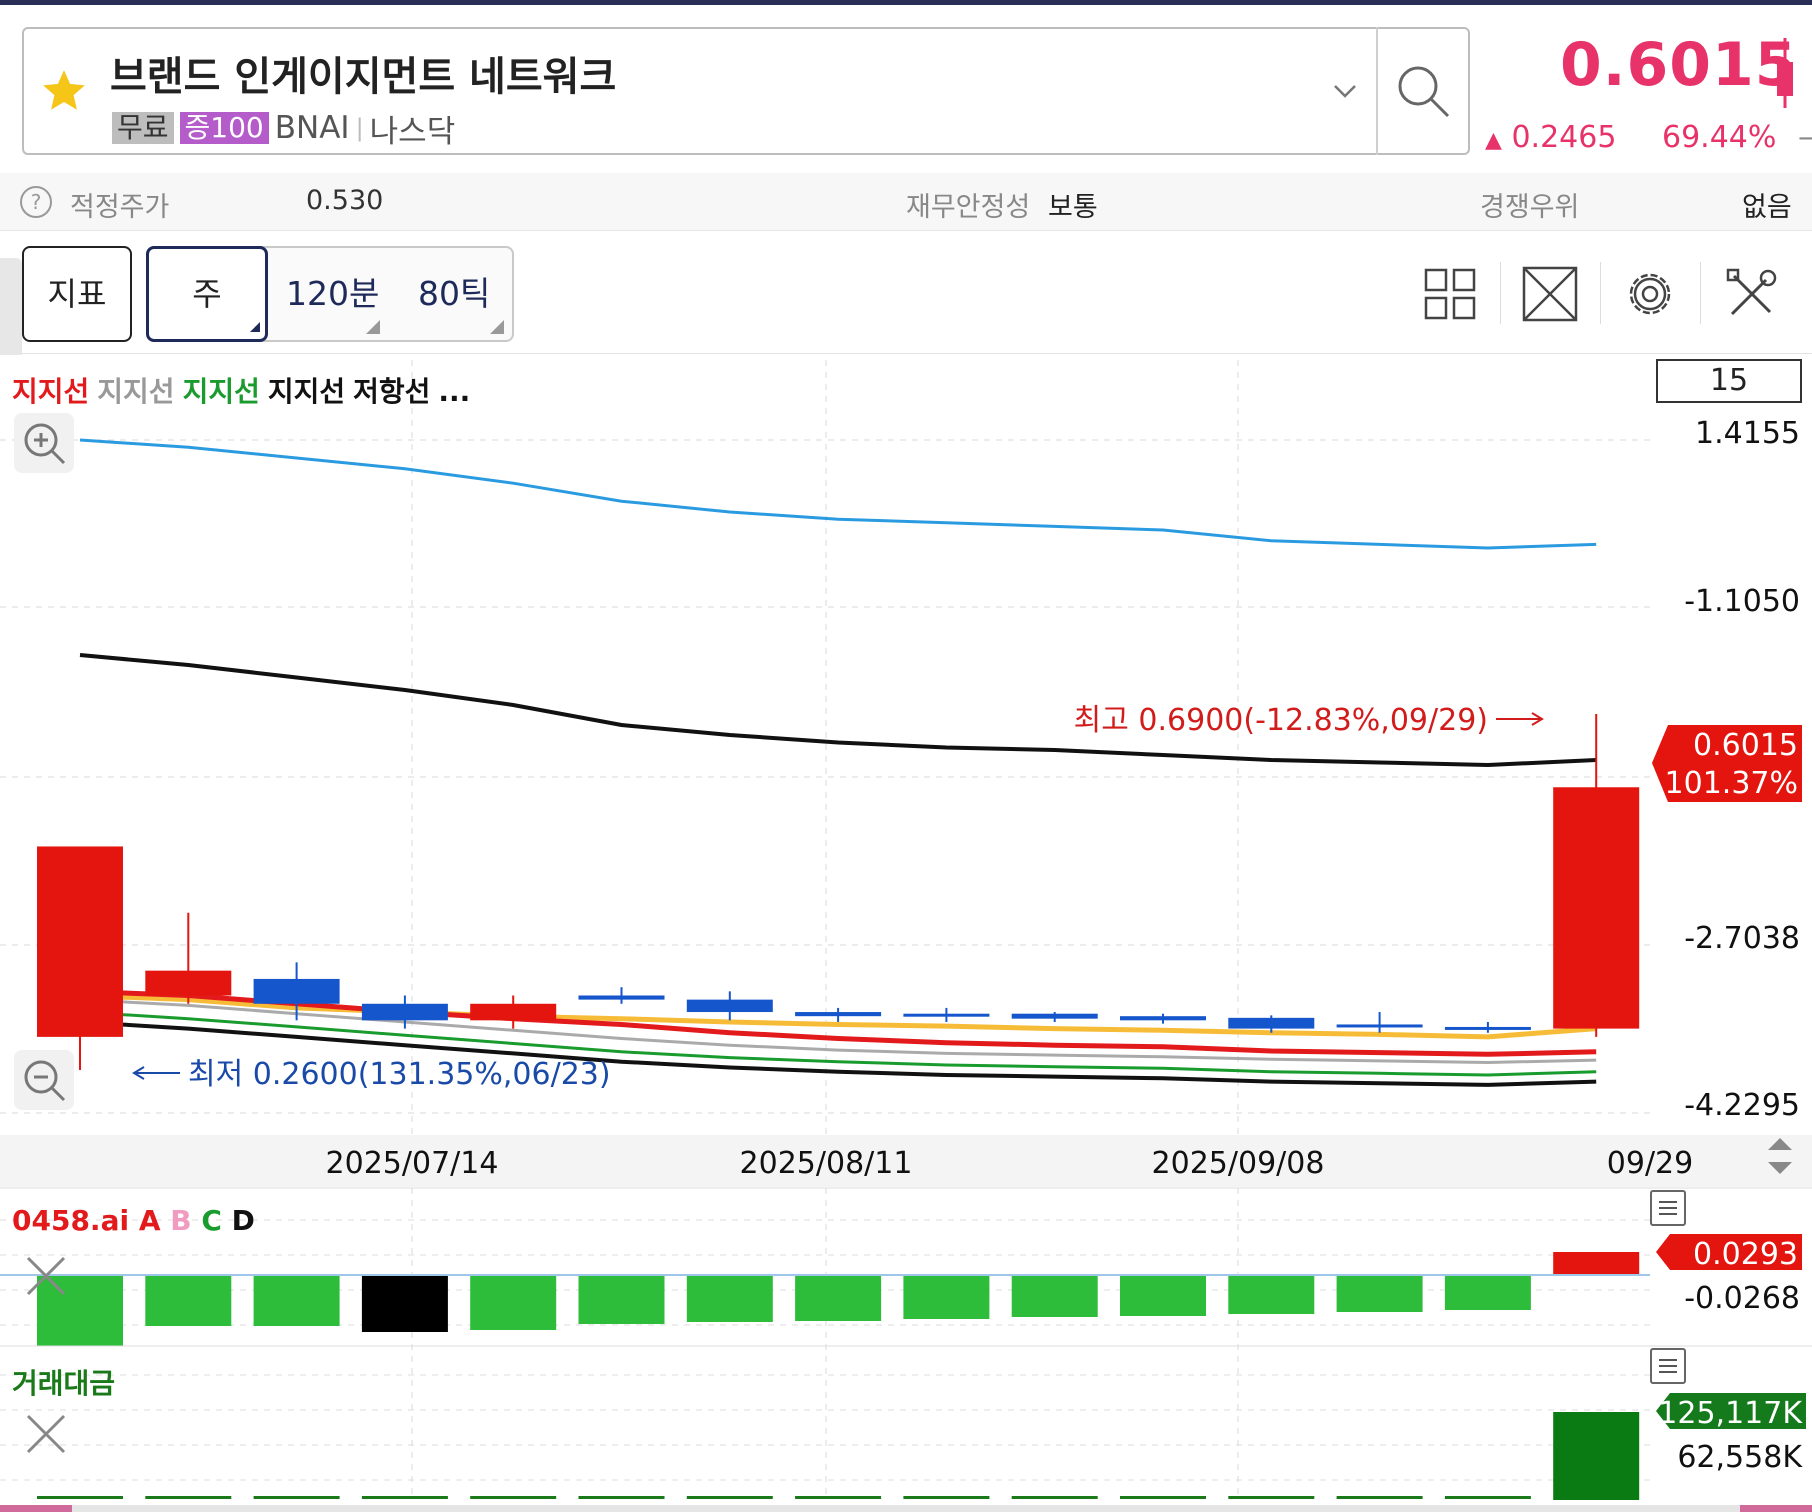  What do you see at coordinates (1450, 294) in the screenshot?
I see `layout-grid-icon` at bounding box center [1450, 294].